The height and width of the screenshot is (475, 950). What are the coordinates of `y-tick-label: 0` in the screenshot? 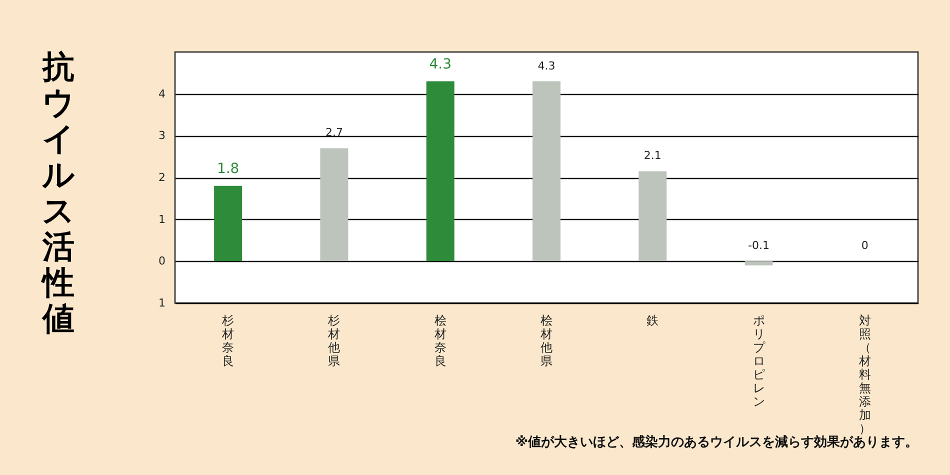 It's located at (162, 261).